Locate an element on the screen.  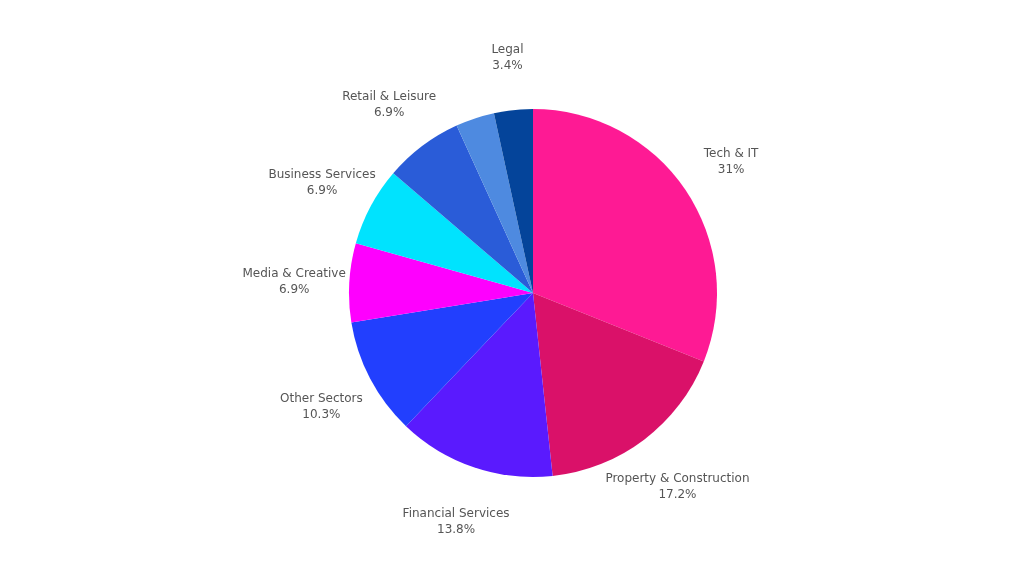
slice-label: Property & Construction is located at coordinates (677, 477).